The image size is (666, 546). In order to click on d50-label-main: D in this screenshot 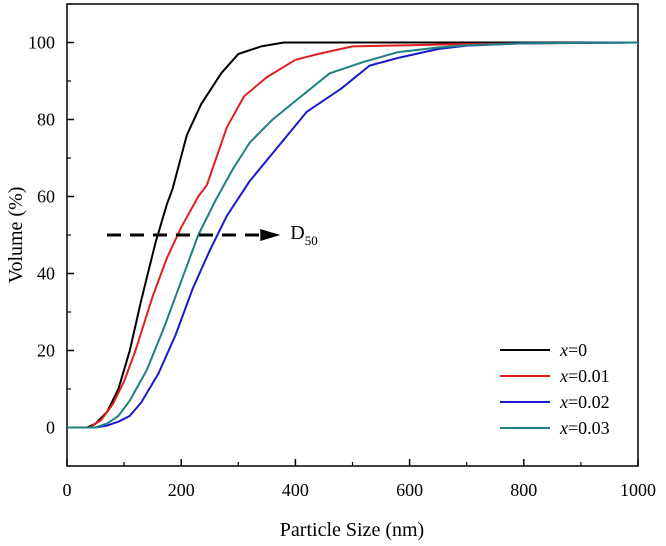, I will do `click(297, 233)`.